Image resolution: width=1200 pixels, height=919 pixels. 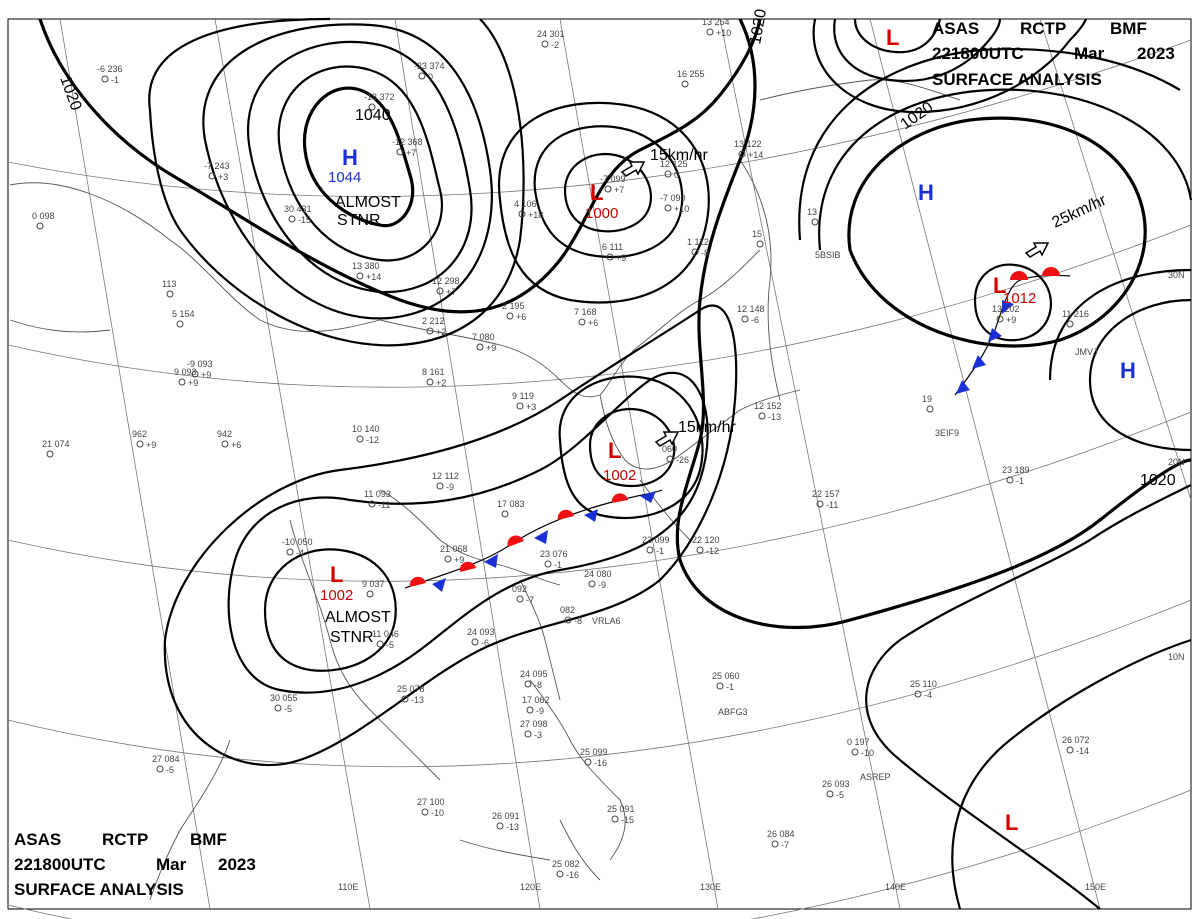 What do you see at coordinates (441, 383) in the screenshot?
I see `station-tendency: +2` at bounding box center [441, 383].